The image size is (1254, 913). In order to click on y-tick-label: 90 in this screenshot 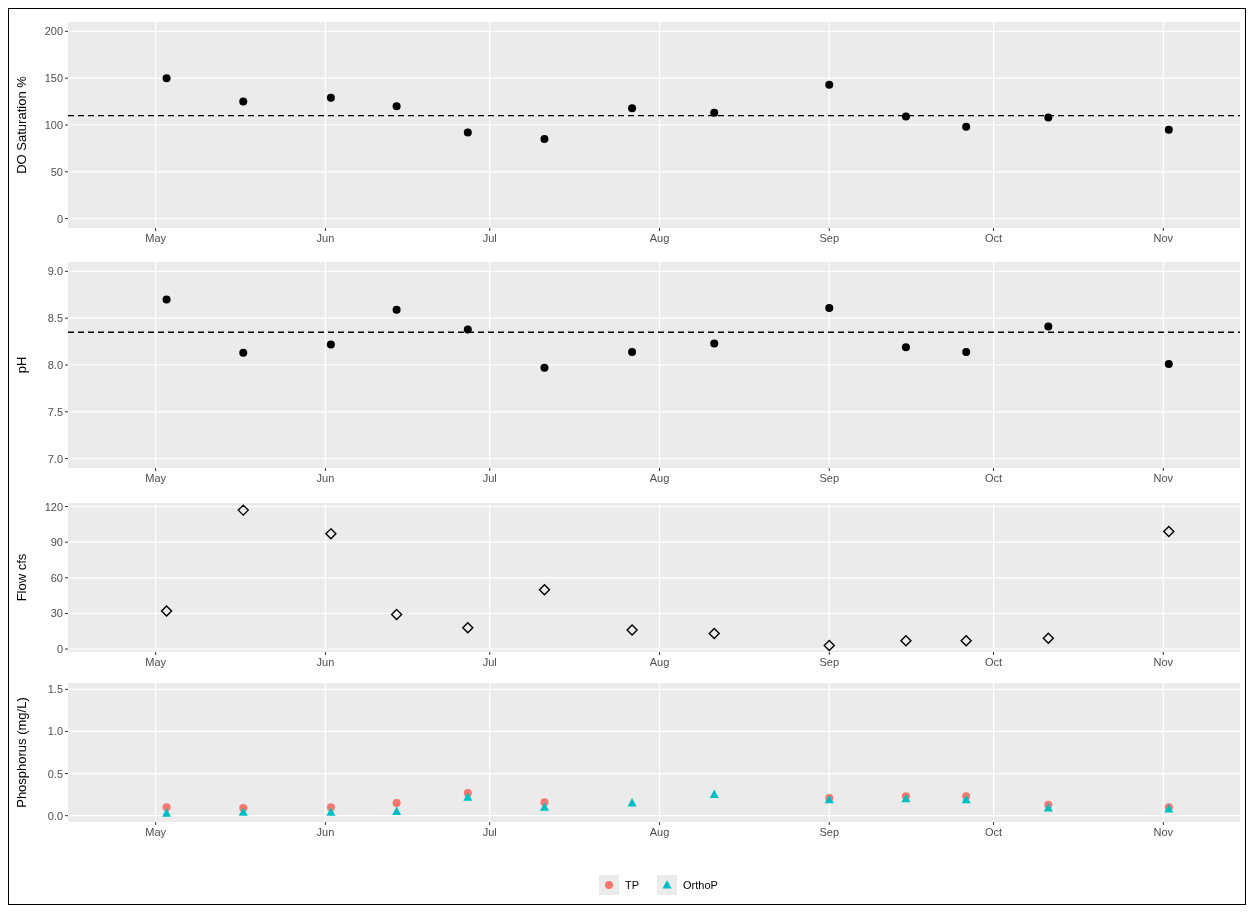, I will do `click(56, 542)`.